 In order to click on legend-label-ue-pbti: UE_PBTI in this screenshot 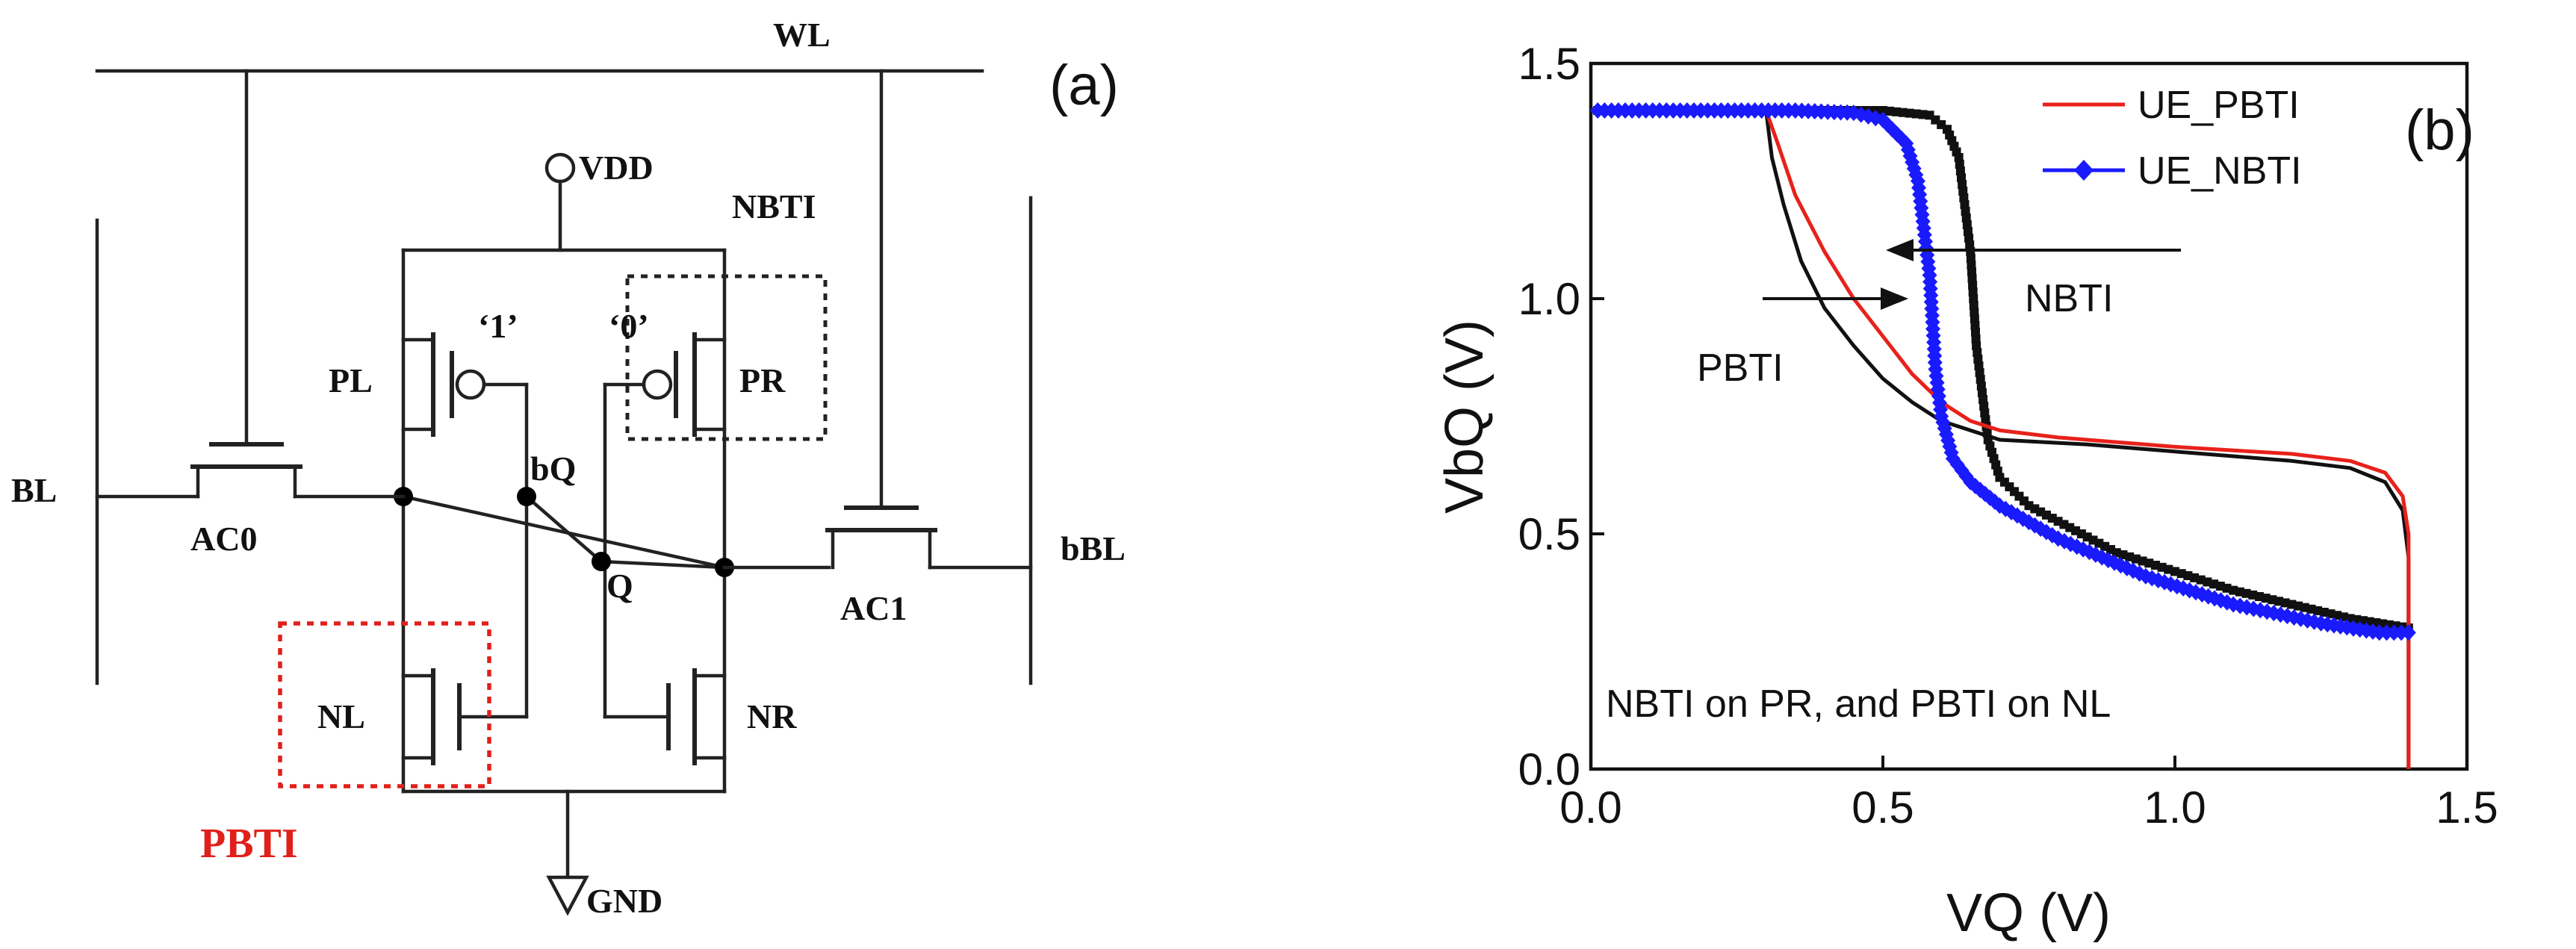, I will do `click(2219, 106)`.